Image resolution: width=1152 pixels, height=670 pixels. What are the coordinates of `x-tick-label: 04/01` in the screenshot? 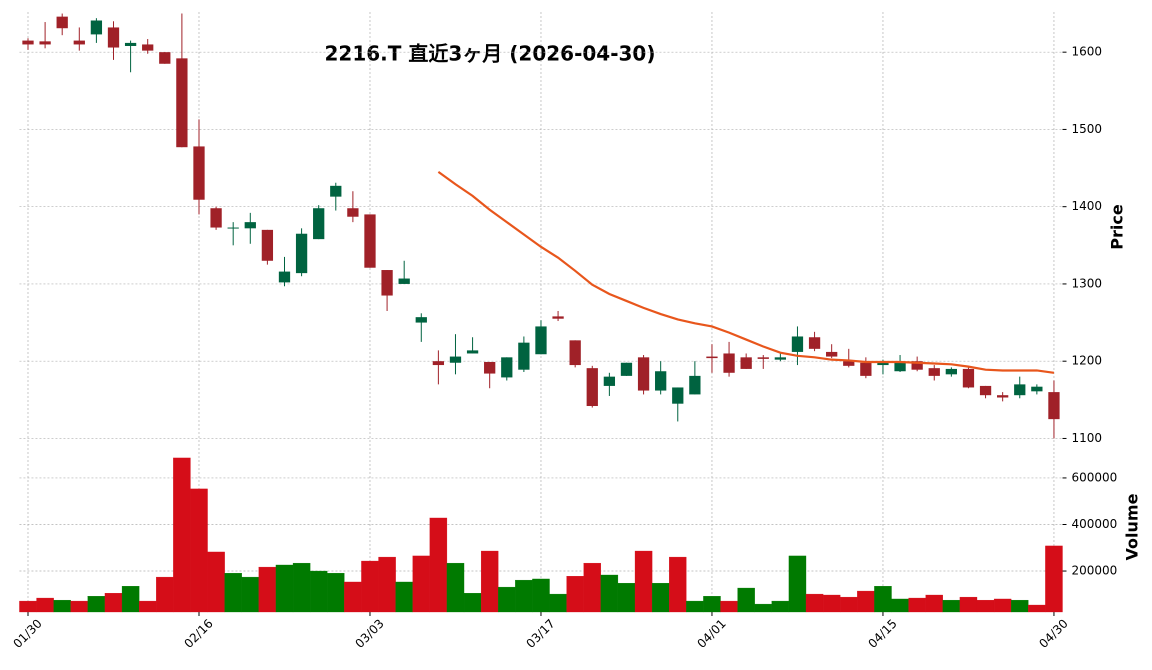 It's located at (711, 633).